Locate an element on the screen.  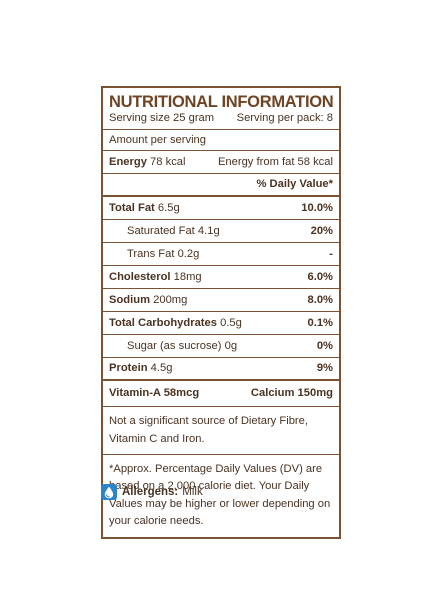
nutrient-dv: 20% is located at coordinates (321, 230).